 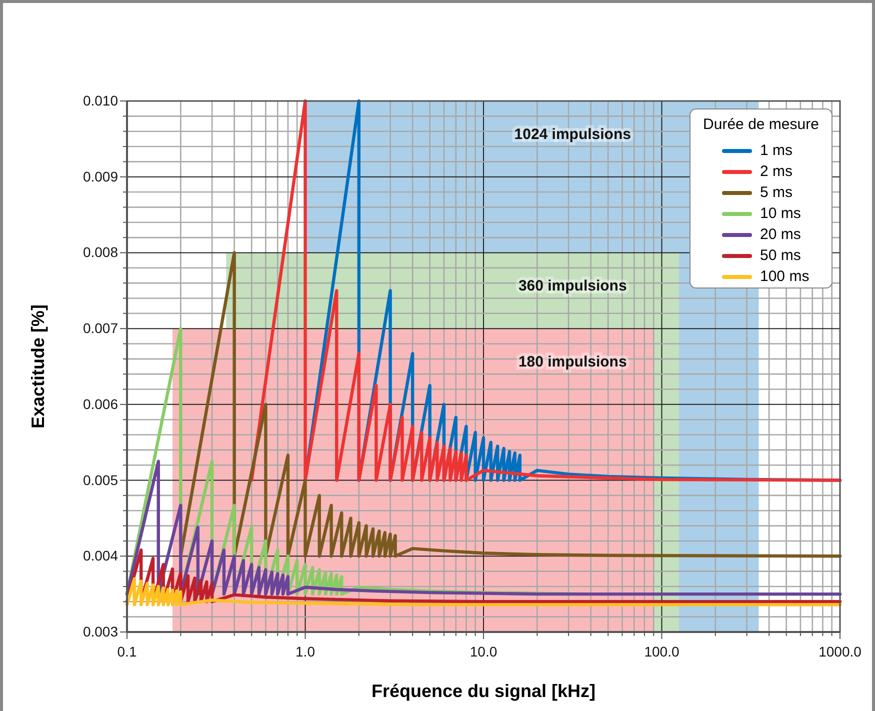 I want to click on series-label: 180 impulsions, so click(x=572, y=362).